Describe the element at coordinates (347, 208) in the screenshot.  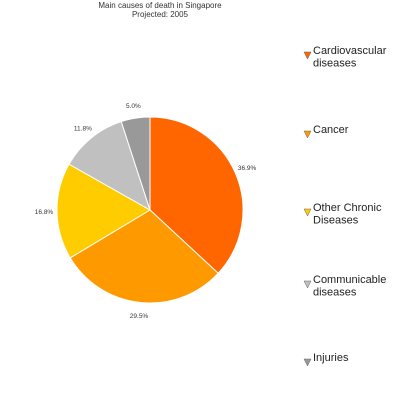
I see `legend-label: Other Chronic` at that location.